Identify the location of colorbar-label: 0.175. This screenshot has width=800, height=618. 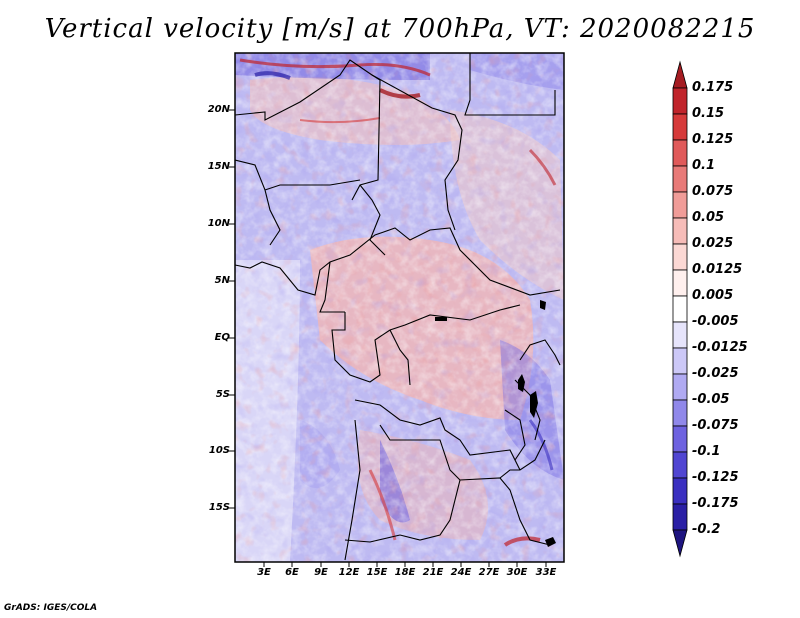
(713, 87).